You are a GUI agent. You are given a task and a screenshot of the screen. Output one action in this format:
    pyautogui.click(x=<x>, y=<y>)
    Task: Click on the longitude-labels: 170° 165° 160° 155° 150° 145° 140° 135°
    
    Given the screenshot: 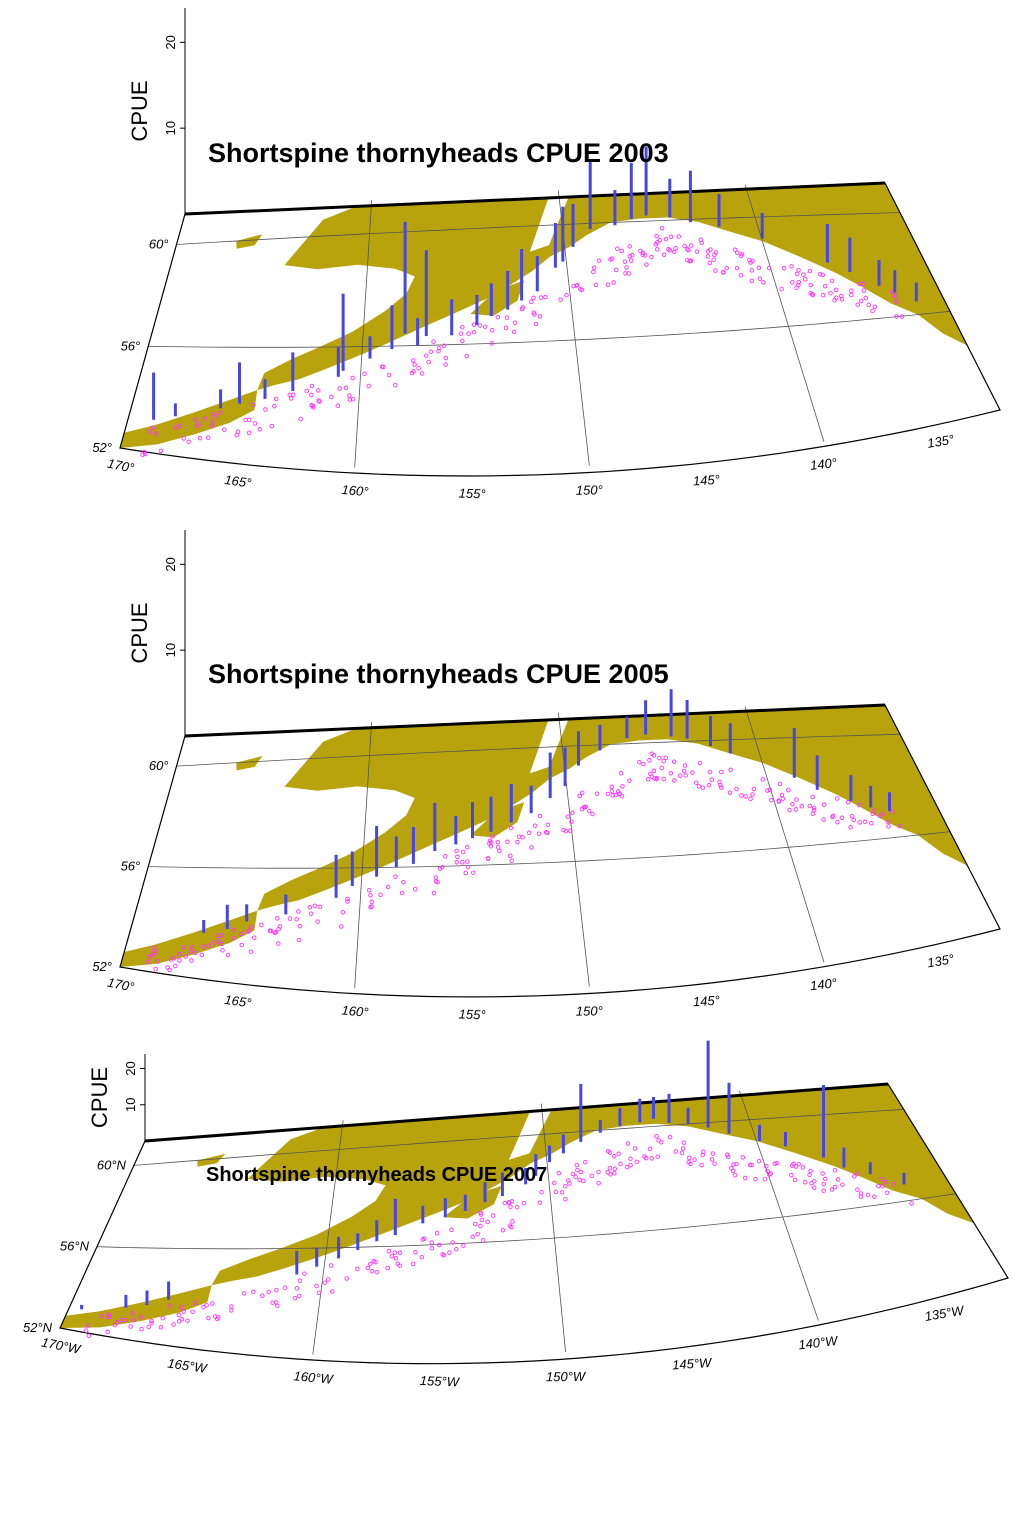 What is the action you would take?
    pyautogui.click(x=530, y=467)
    